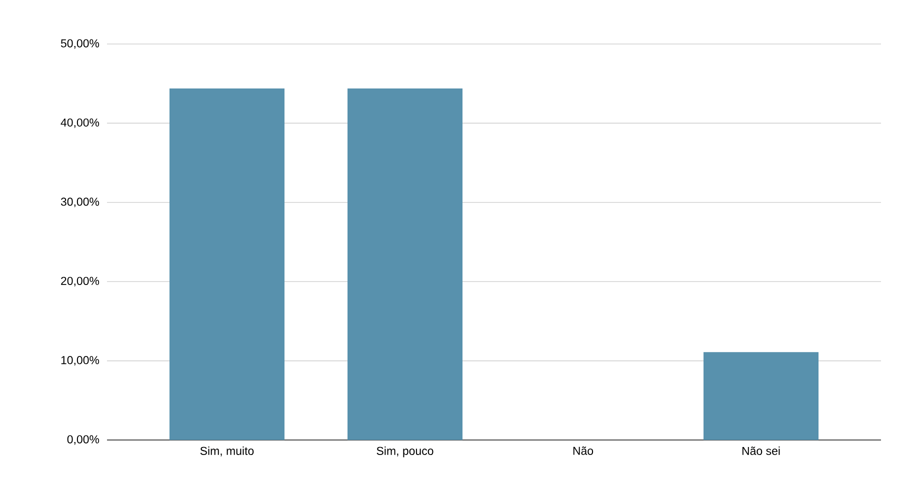 The width and height of the screenshot is (899, 486). Describe the element at coordinates (80, 44) in the screenshot. I see `y-tick-label: 50,00%` at that location.